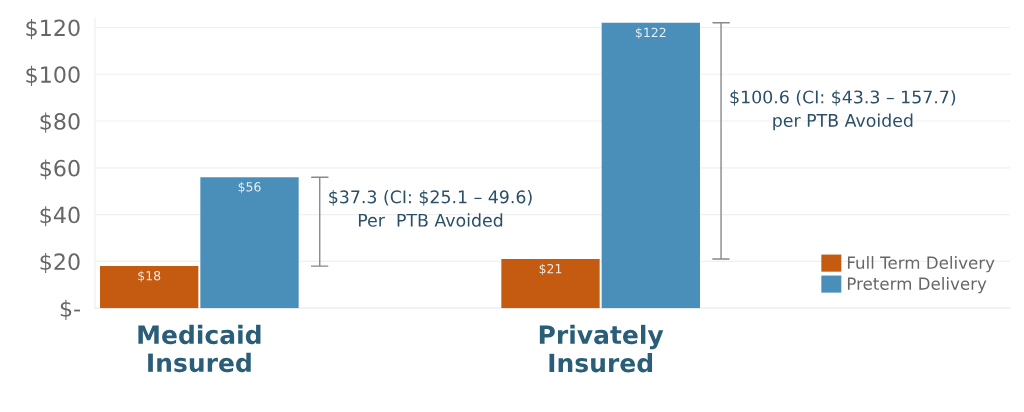 The image size is (1024, 412). I want to click on legend-label: Preterm Delivery, so click(917, 285).